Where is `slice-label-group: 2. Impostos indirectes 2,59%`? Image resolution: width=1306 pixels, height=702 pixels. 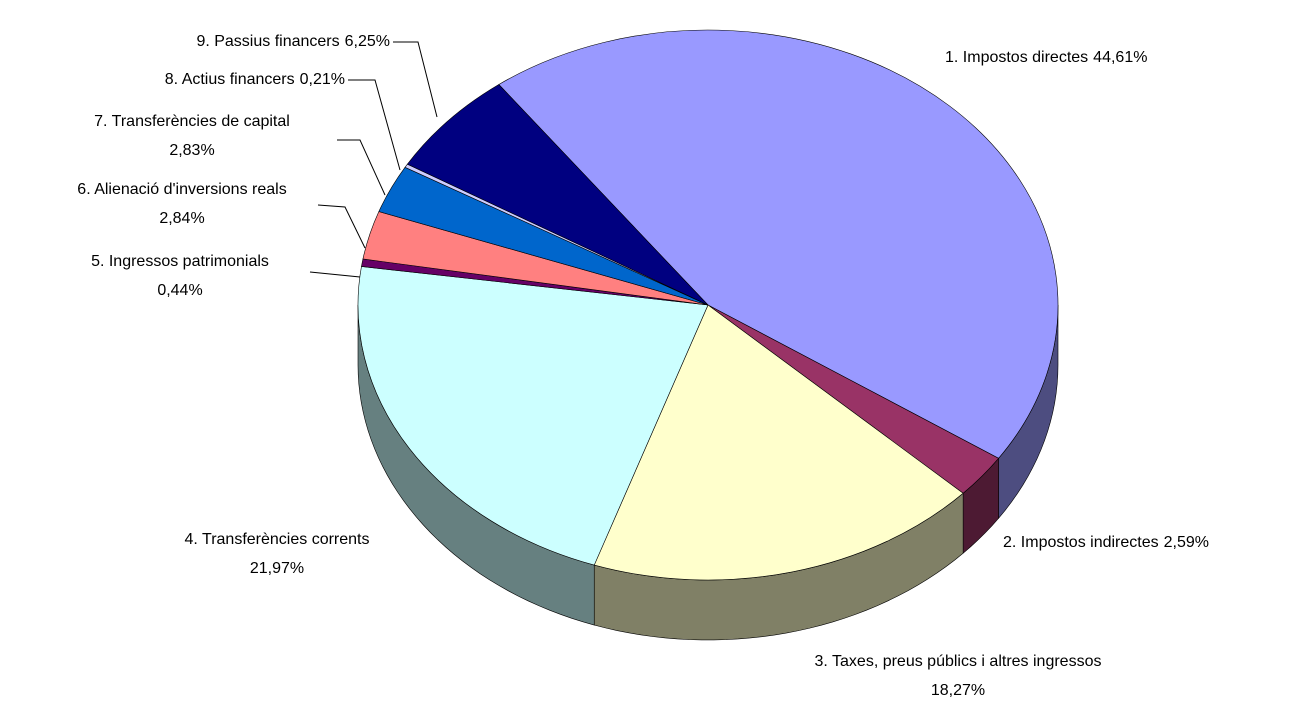
slice-label-group: 2. Impostos indirectes 2,59% is located at coordinates (1106, 542).